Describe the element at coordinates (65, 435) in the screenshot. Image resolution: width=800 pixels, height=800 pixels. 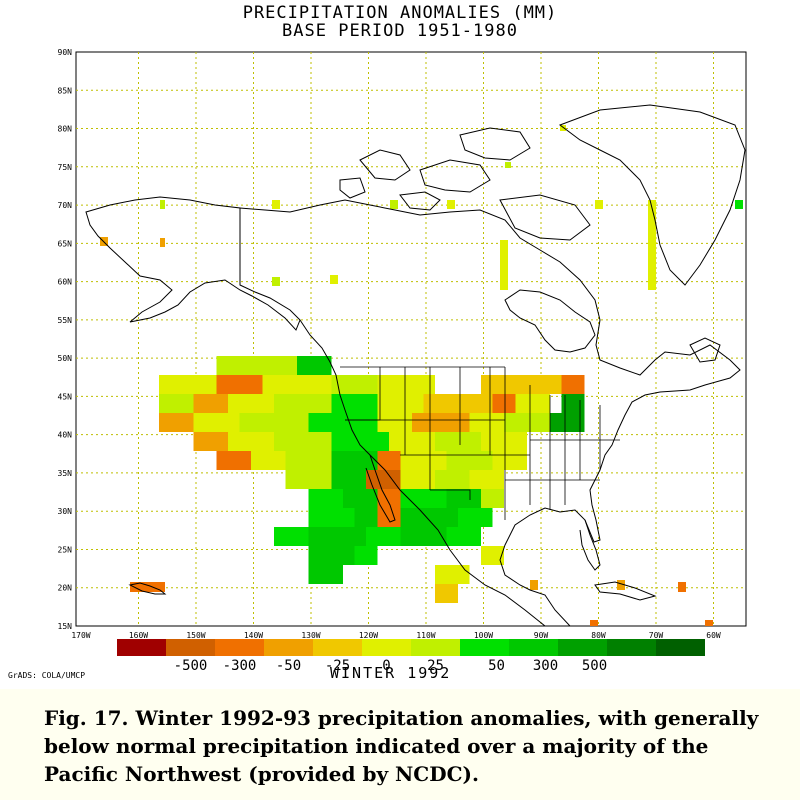
I see `lat-label: 40N` at that location.